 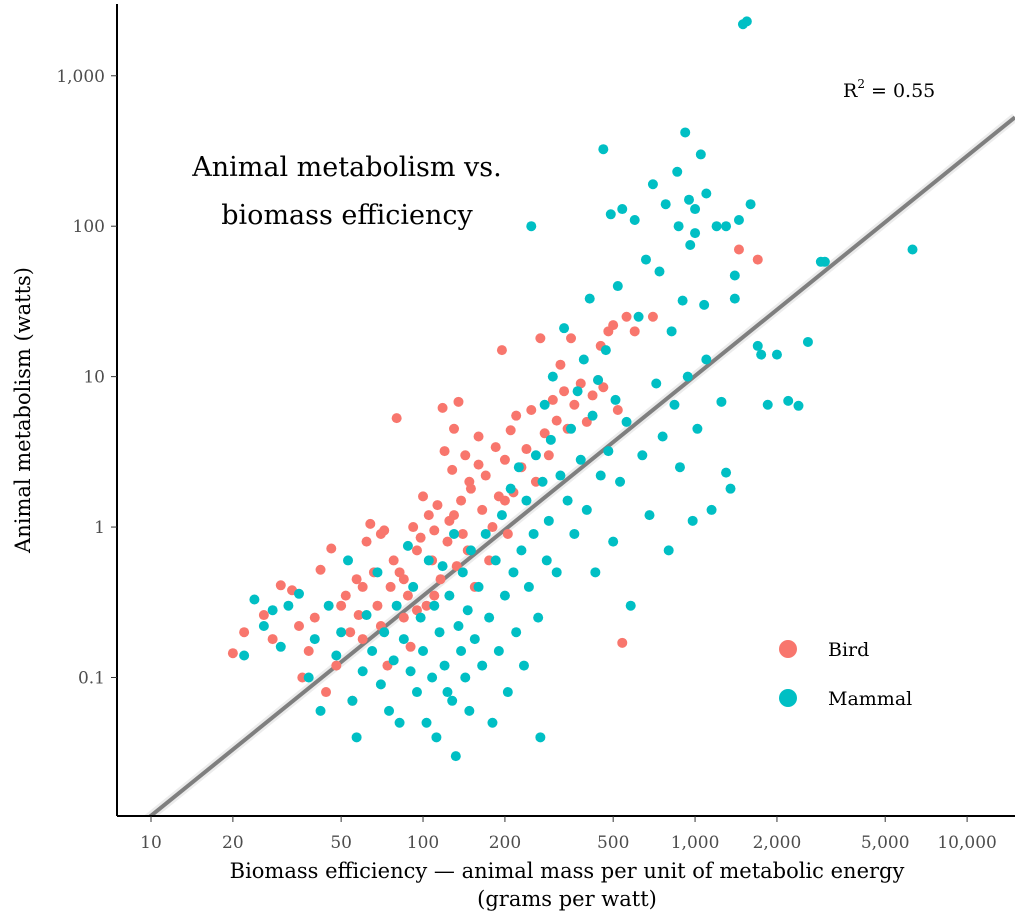 What do you see at coordinates (423, 843) in the screenshot?
I see `x-tick-label-3: 100` at bounding box center [423, 843].